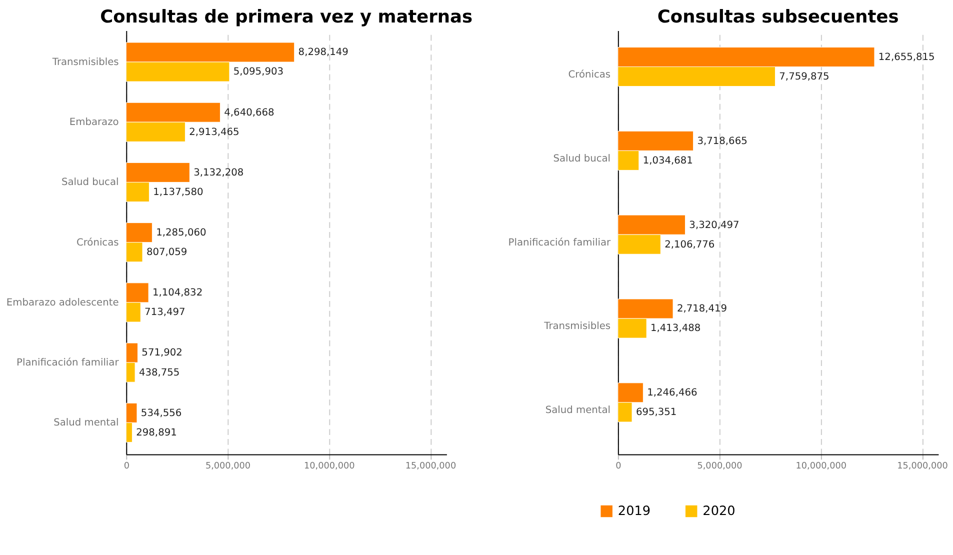 Image resolution: width=953 pixels, height=555 pixels. I want to click on data-label: 2,106,776, so click(689, 244).